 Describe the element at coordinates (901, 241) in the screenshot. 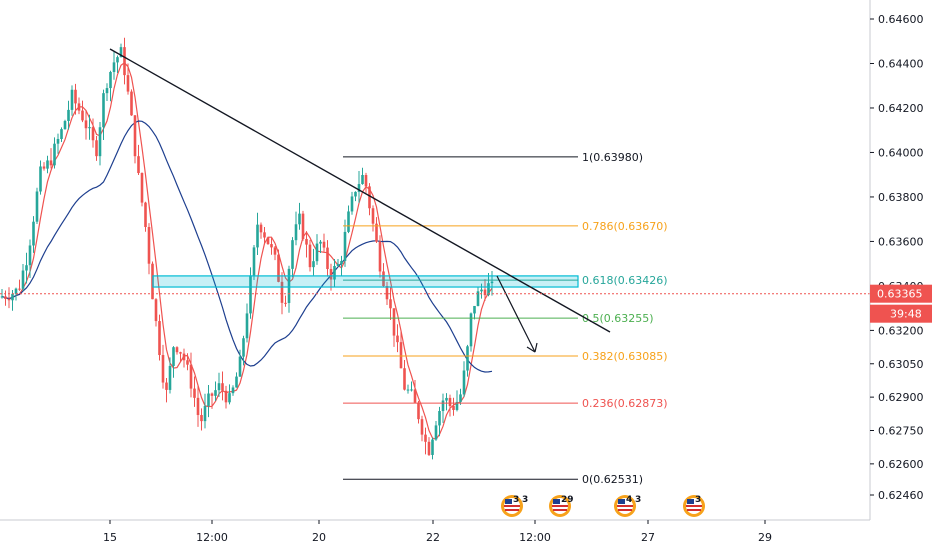

I see `price-tick-label: 0.63600` at that location.